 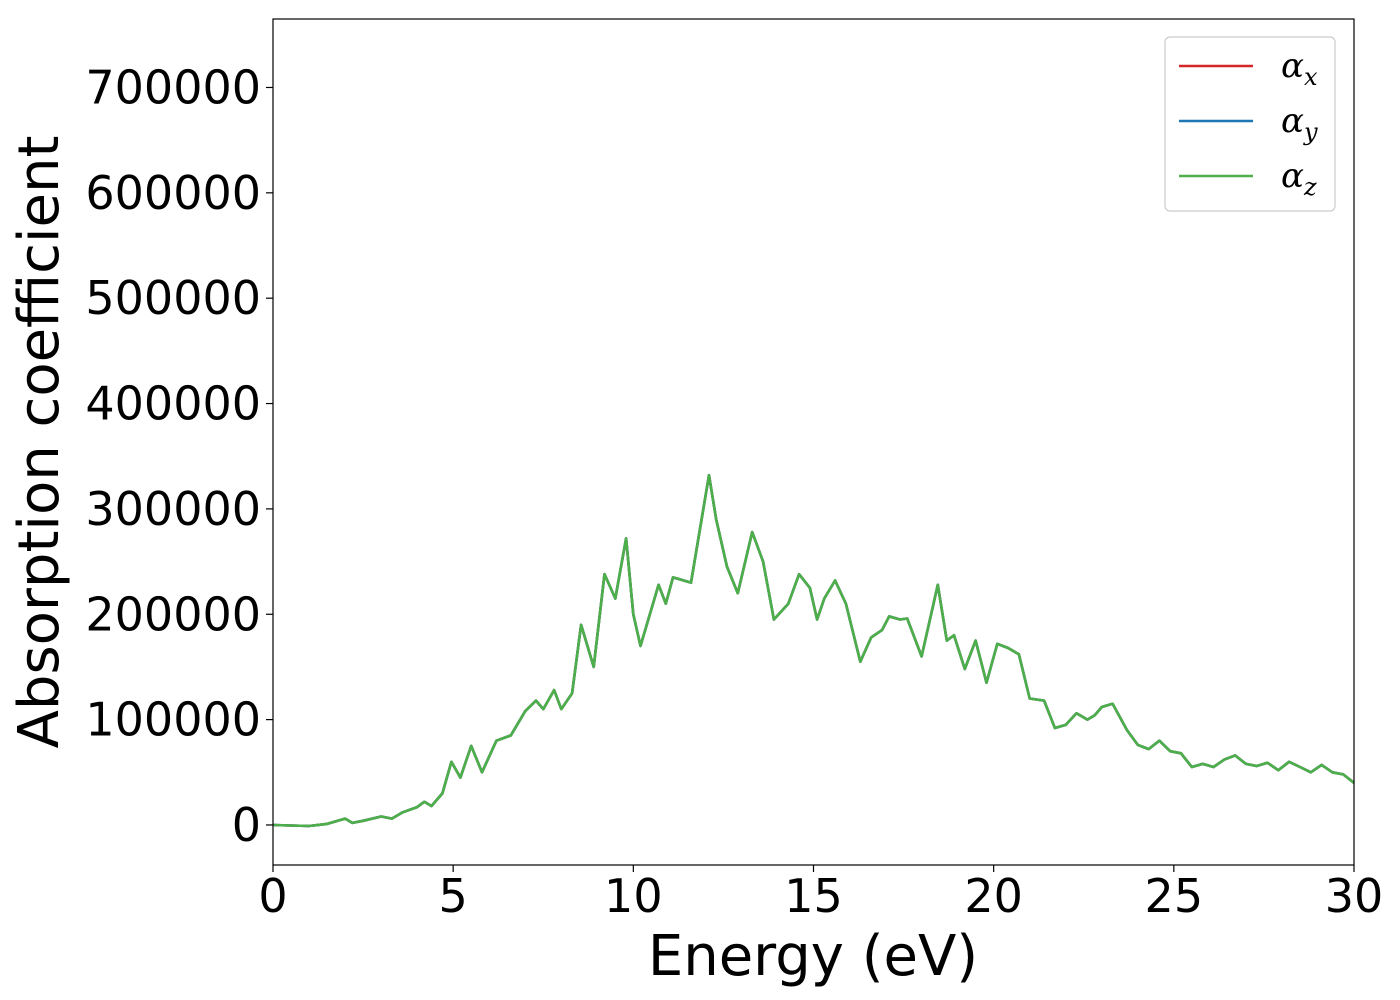 What do you see at coordinates (1299, 68) in the screenshot?
I see `legend-label-1: αx` at bounding box center [1299, 68].